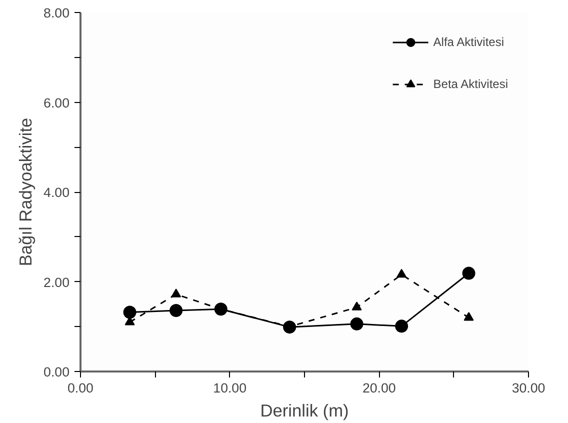 This screenshot has width=568, height=423. I want to click on y-tick-label: 6.00, so click(57, 102).